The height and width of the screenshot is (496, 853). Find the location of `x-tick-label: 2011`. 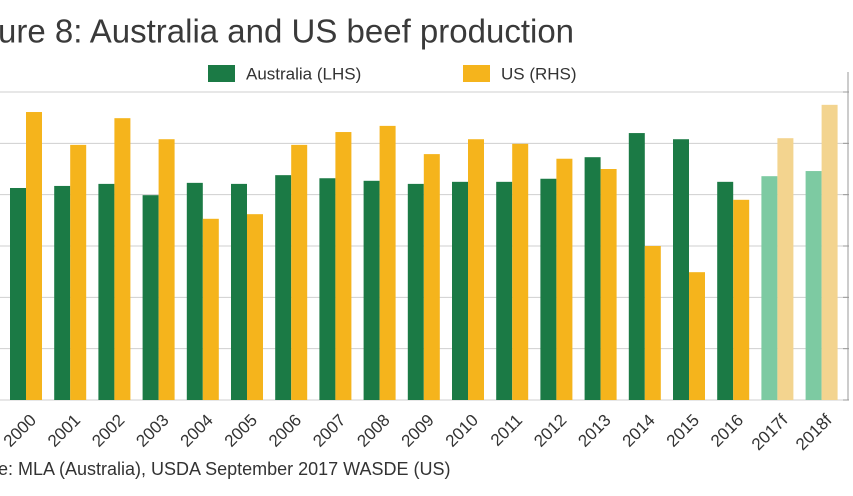

x-tick-label: 2011 is located at coordinates (506, 430).